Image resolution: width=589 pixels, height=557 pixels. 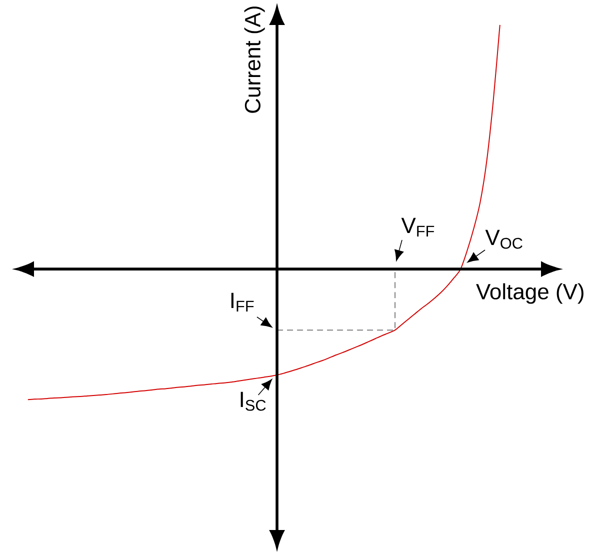 What do you see at coordinates (503, 239) in the screenshot?
I see `annotation: V$_{OC}$` at bounding box center [503, 239].